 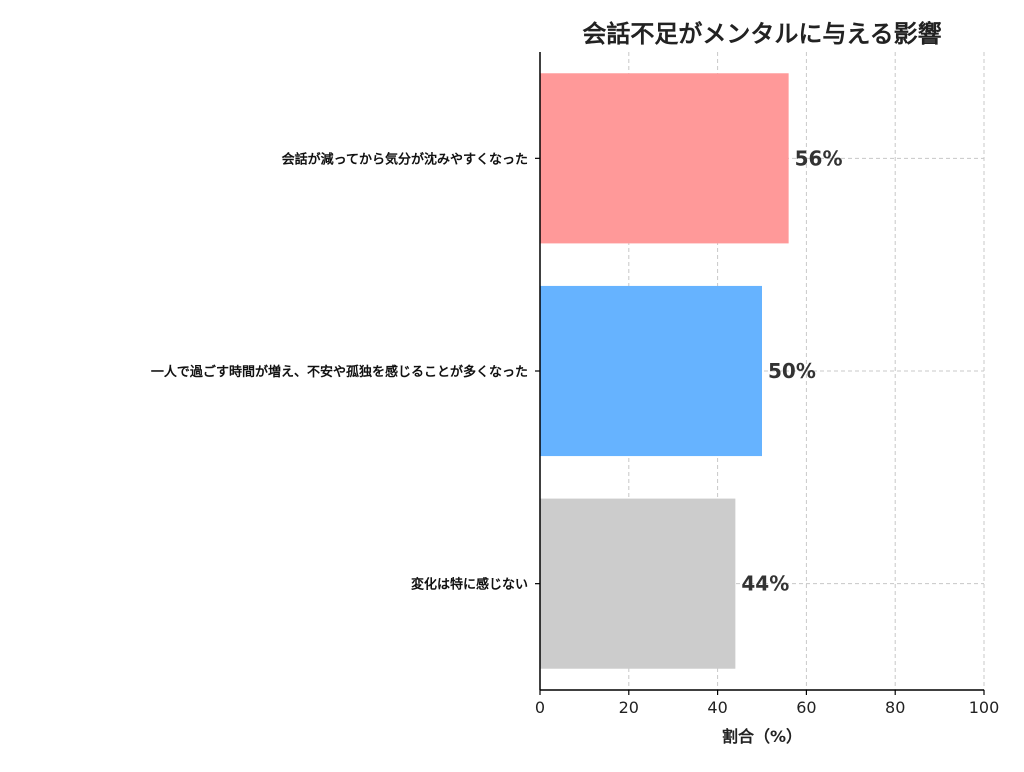 I want to click on x-tick-label: 40, so click(x=717, y=707).